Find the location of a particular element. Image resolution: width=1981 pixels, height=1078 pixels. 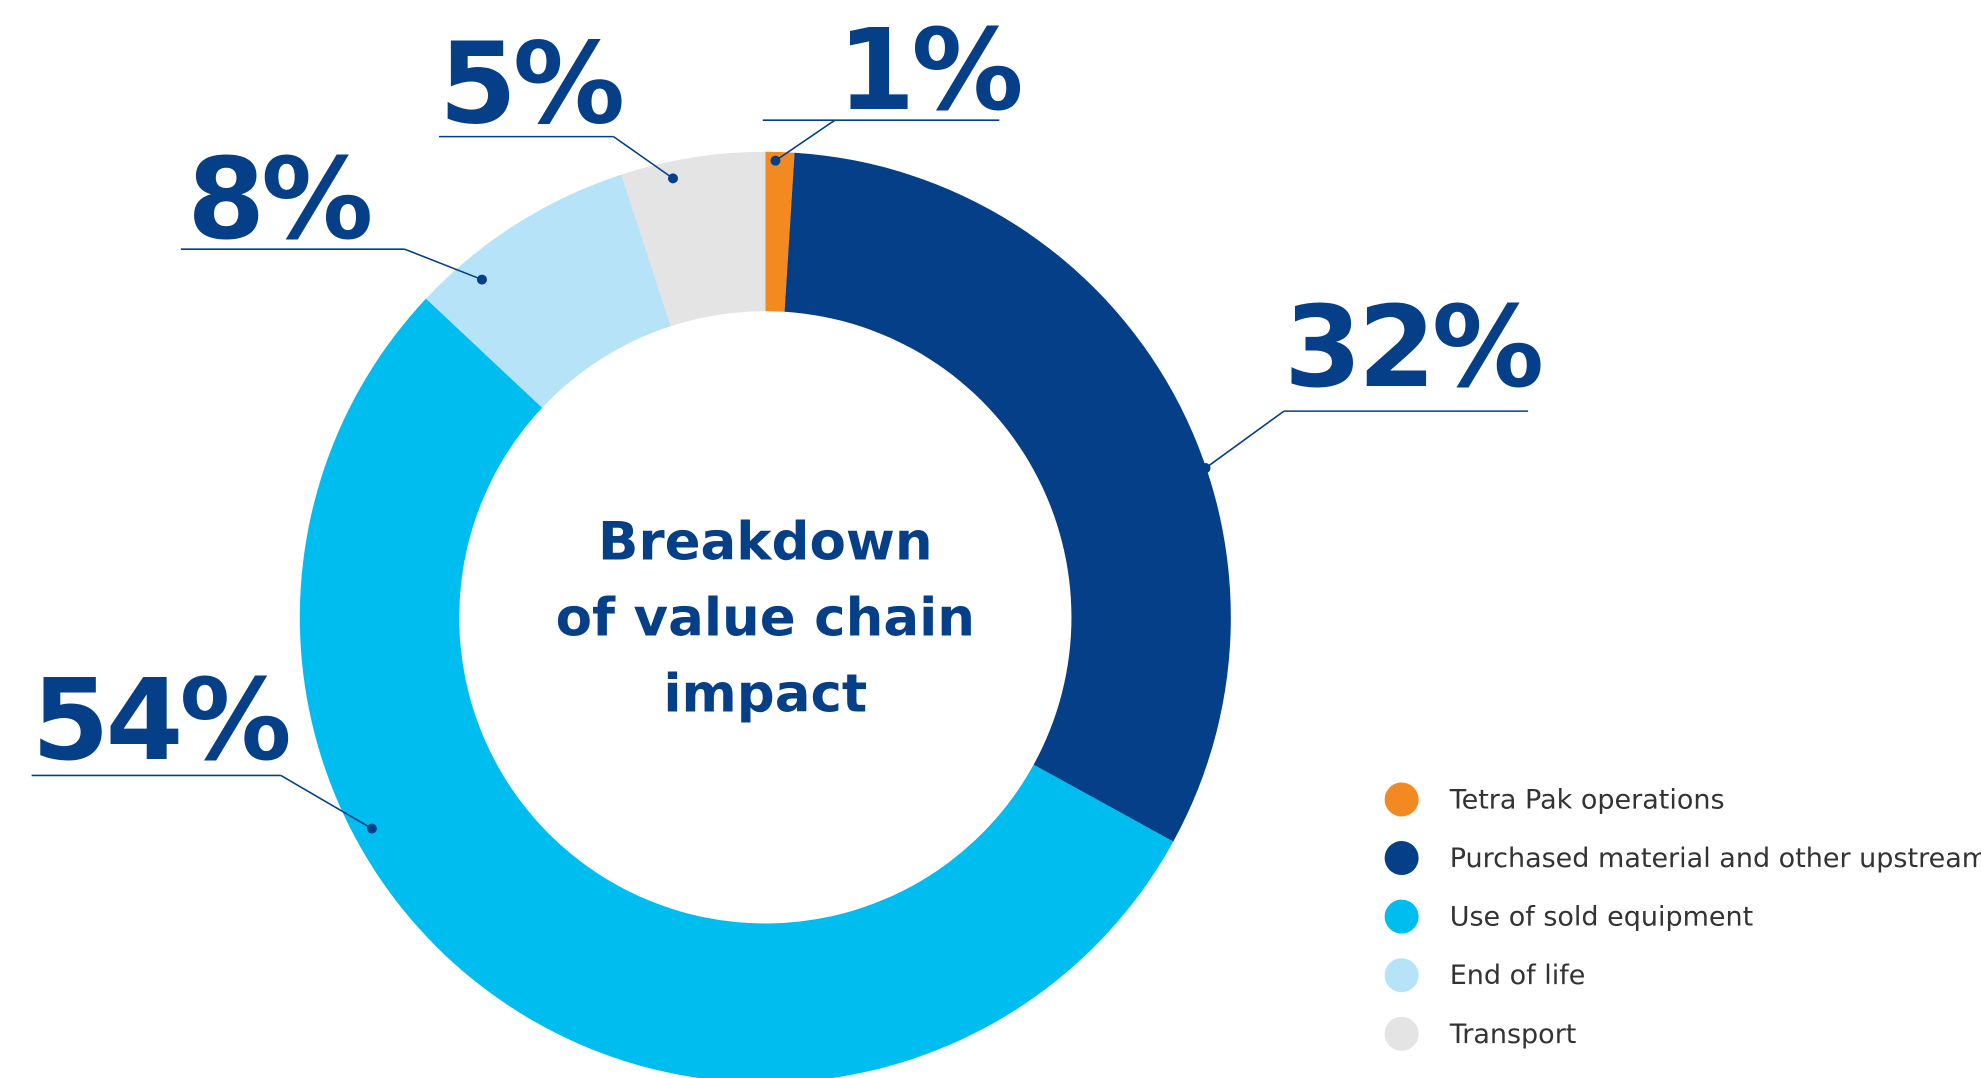

legend-label: Purchased material and other upstream is located at coordinates (1715, 858).